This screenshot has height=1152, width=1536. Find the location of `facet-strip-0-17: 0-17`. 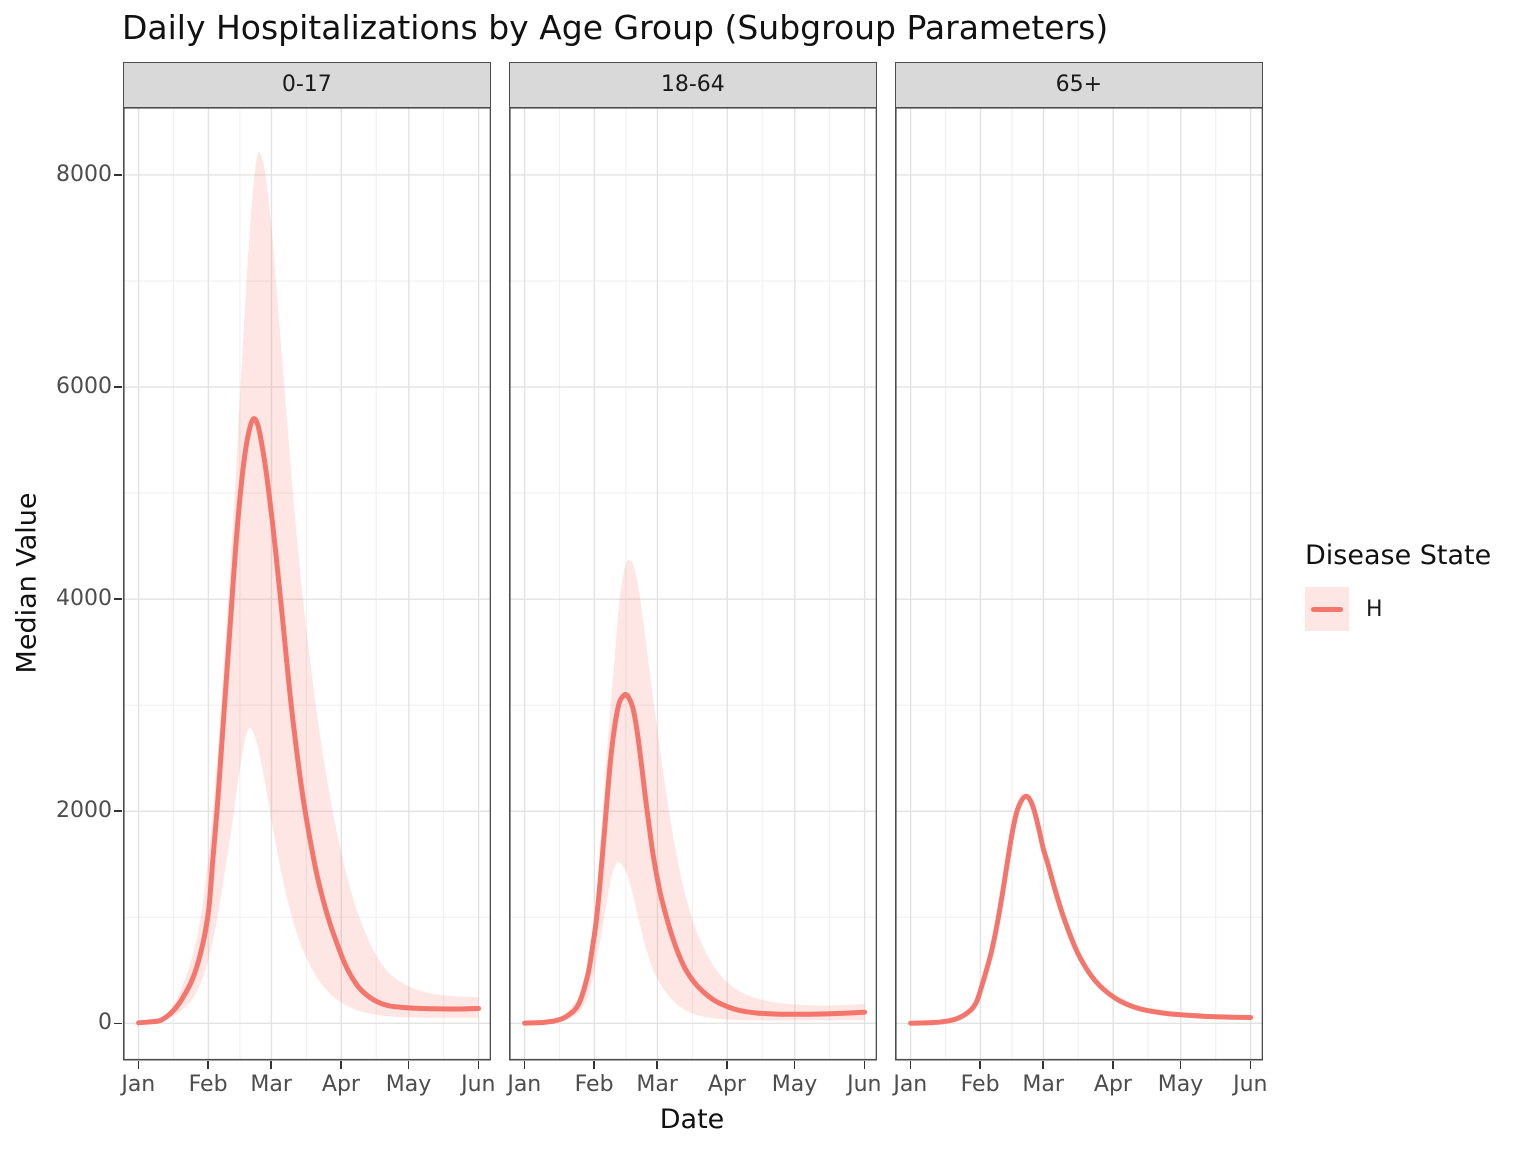

facet-strip-0-17: 0-17 is located at coordinates (306, 85).